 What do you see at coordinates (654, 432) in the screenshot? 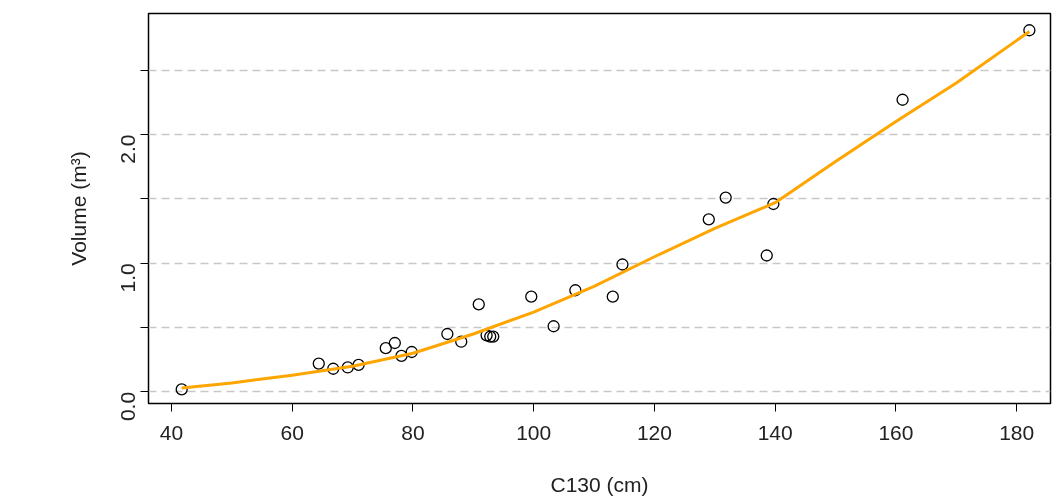
I see `x-tick-label: 120` at bounding box center [654, 432].